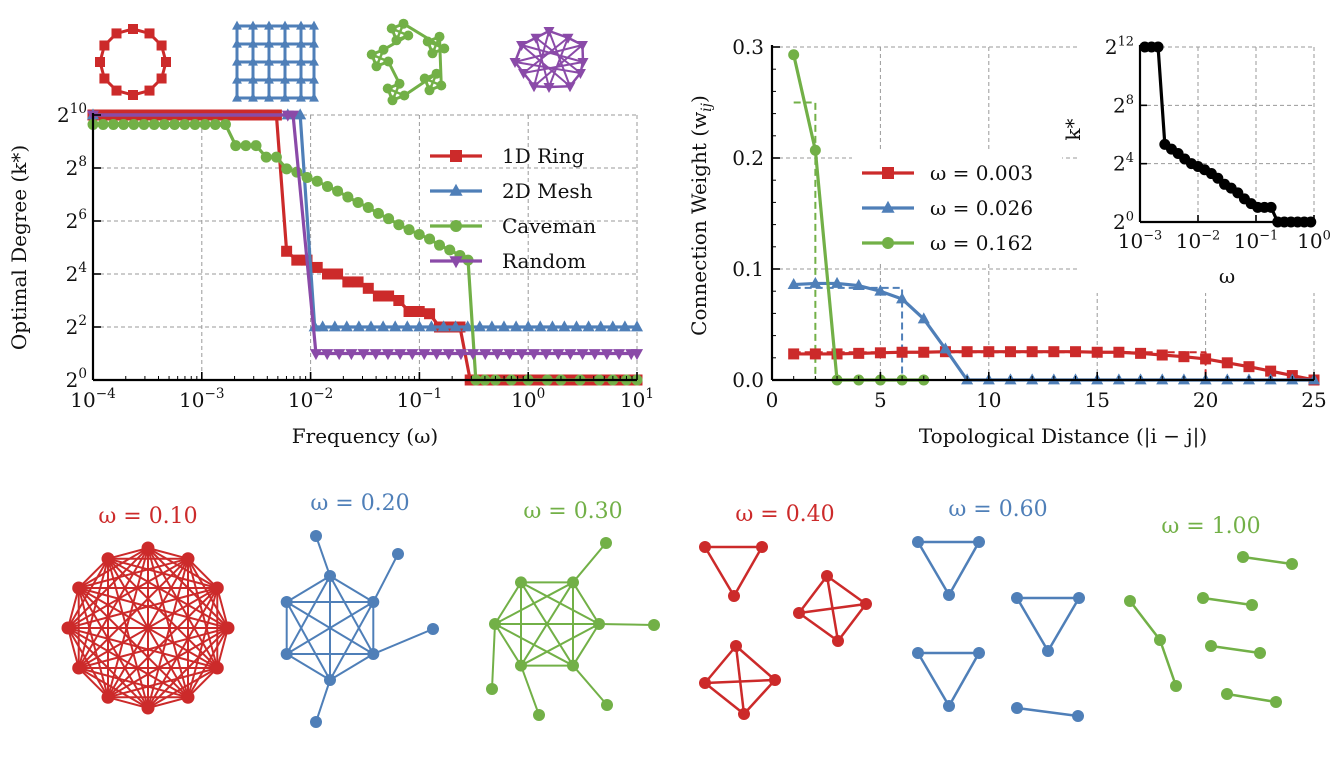  I want to click on y-tick-label: 22, so click(76, 326).